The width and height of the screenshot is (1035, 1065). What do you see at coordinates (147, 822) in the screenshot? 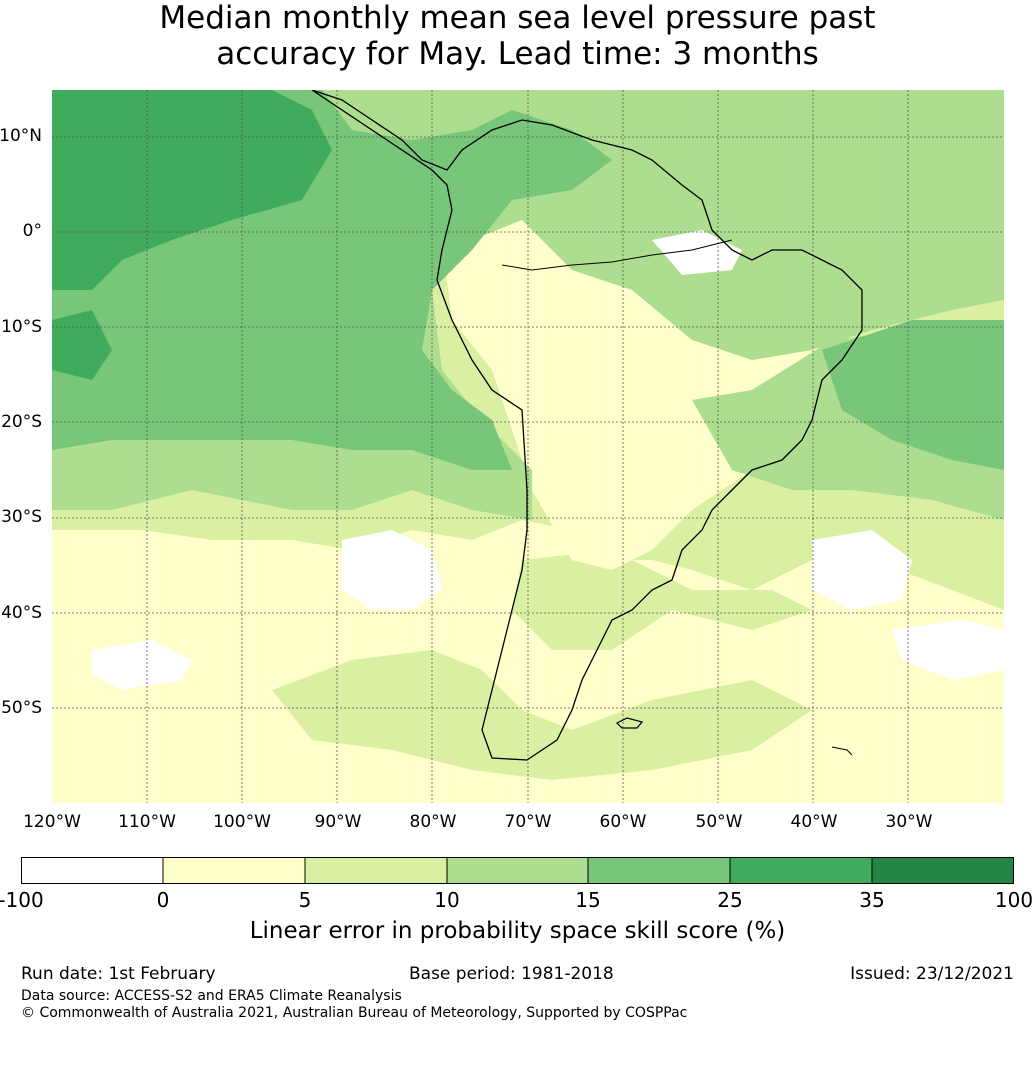
I see `lon-label-110w: 110°W` at bounding box center [147, 822].